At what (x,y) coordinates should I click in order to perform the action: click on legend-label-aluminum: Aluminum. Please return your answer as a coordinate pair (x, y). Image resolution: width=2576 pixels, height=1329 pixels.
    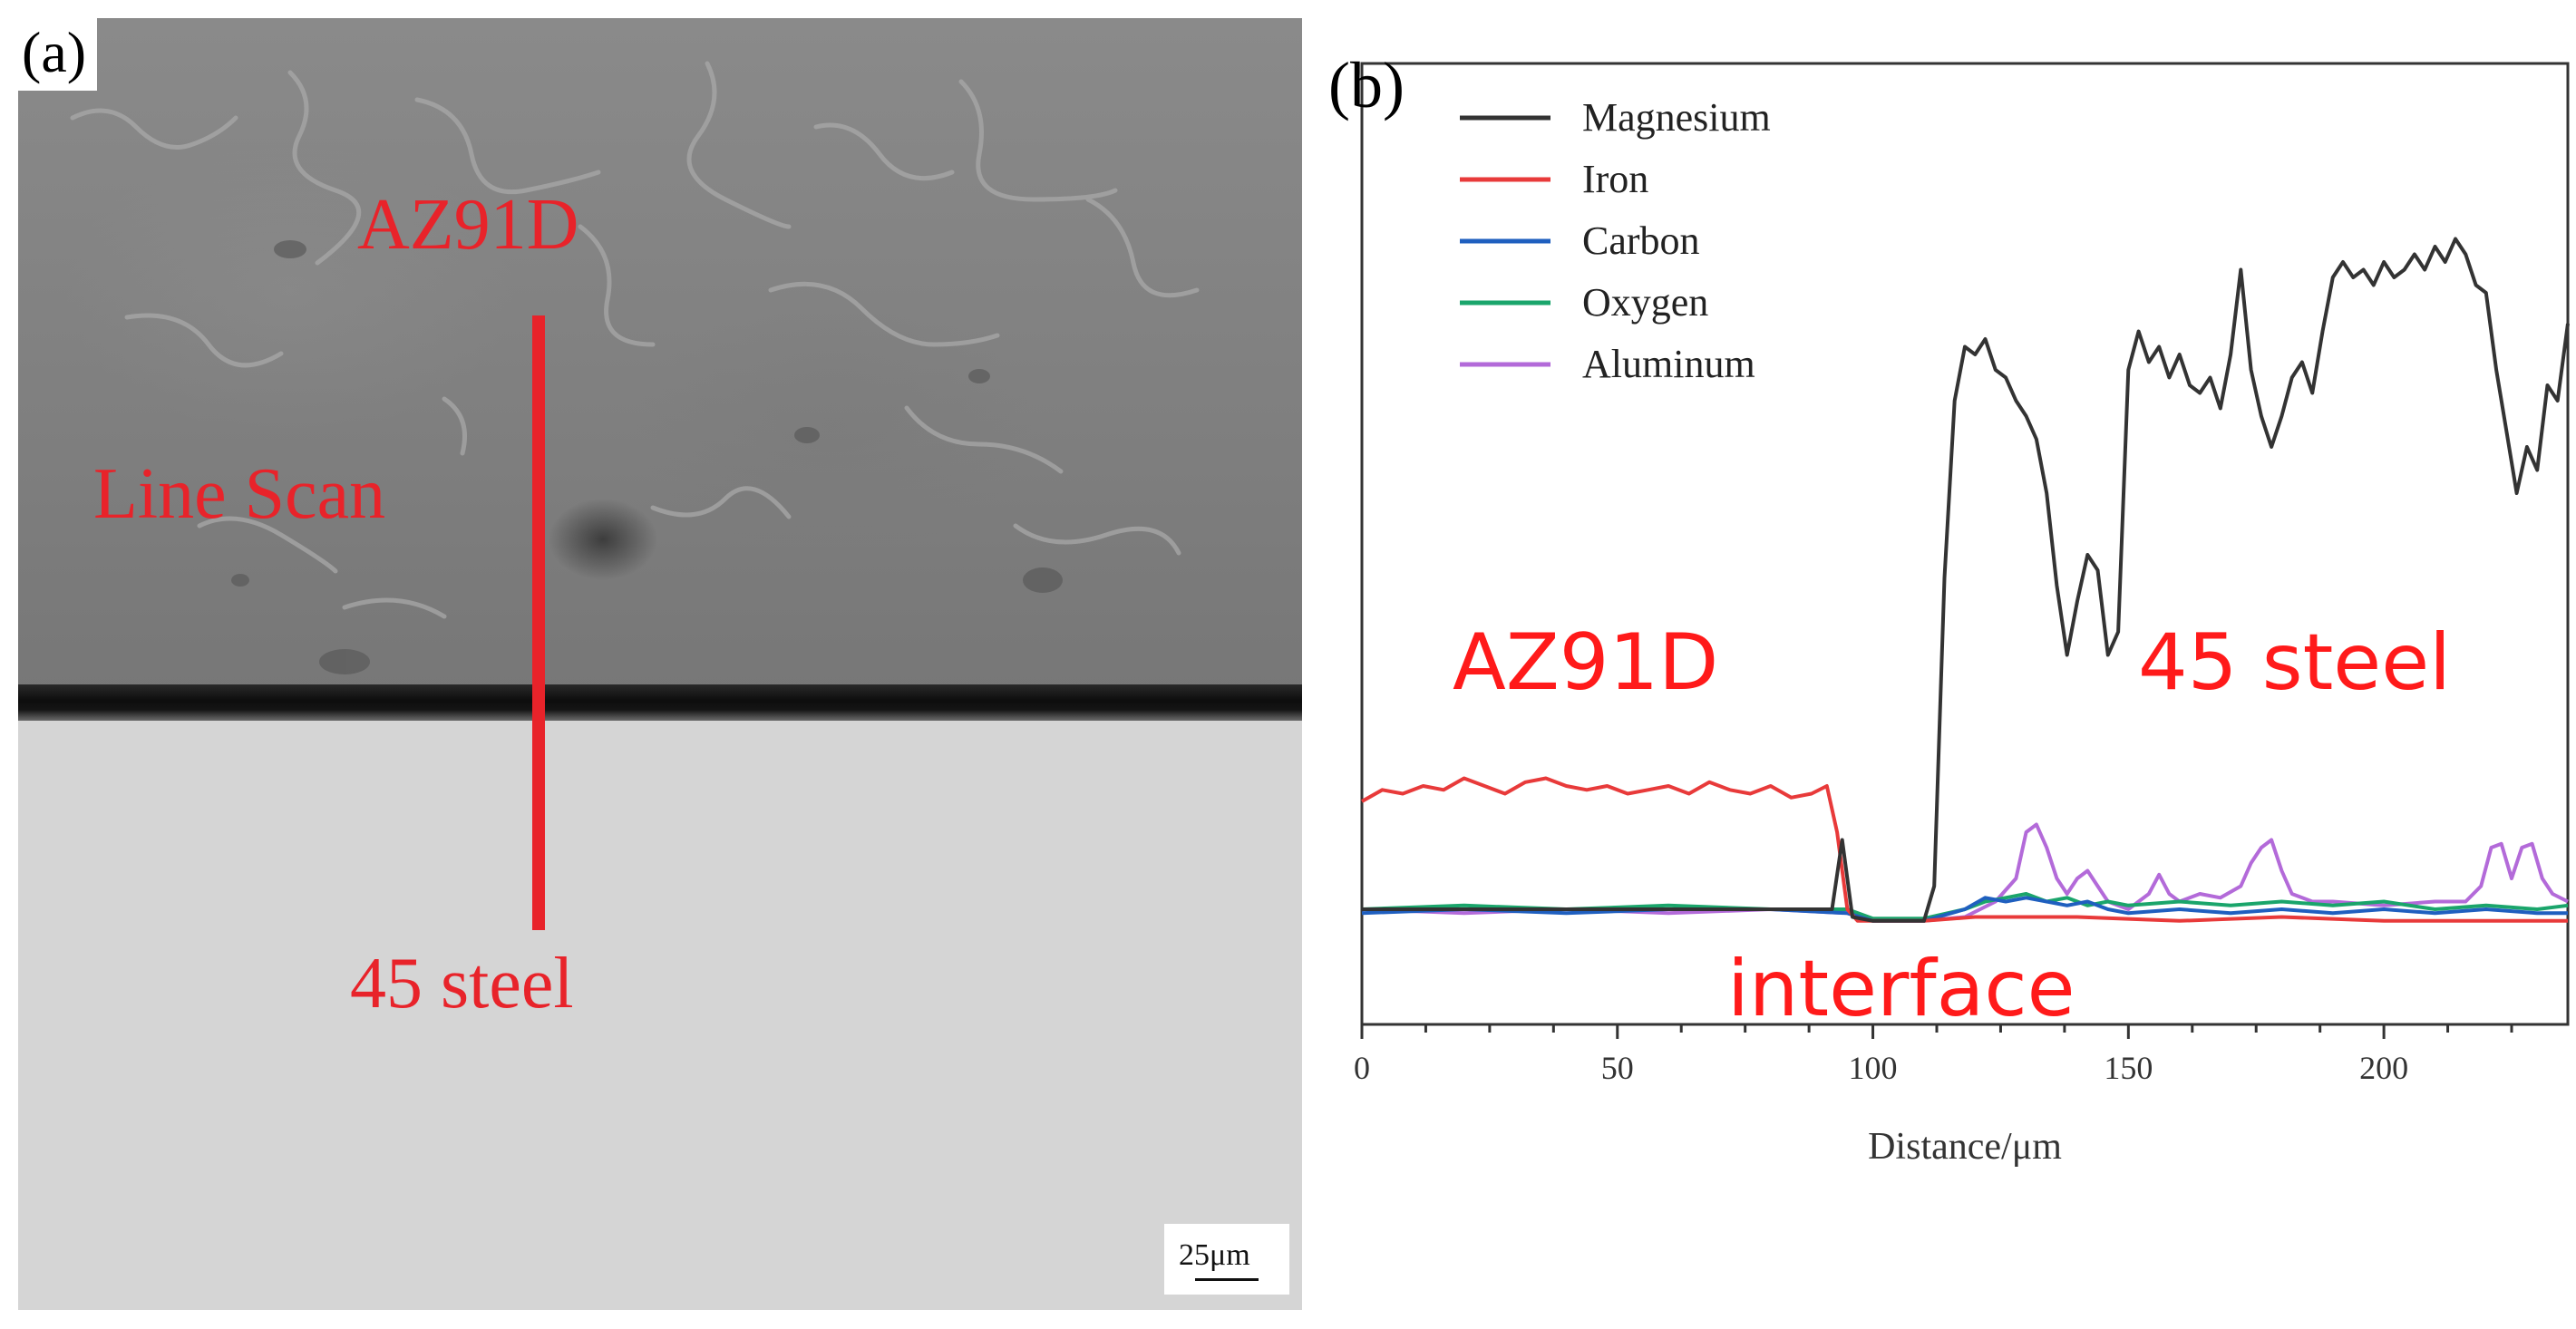
    Looking at the image, I should click on (1668, 364).